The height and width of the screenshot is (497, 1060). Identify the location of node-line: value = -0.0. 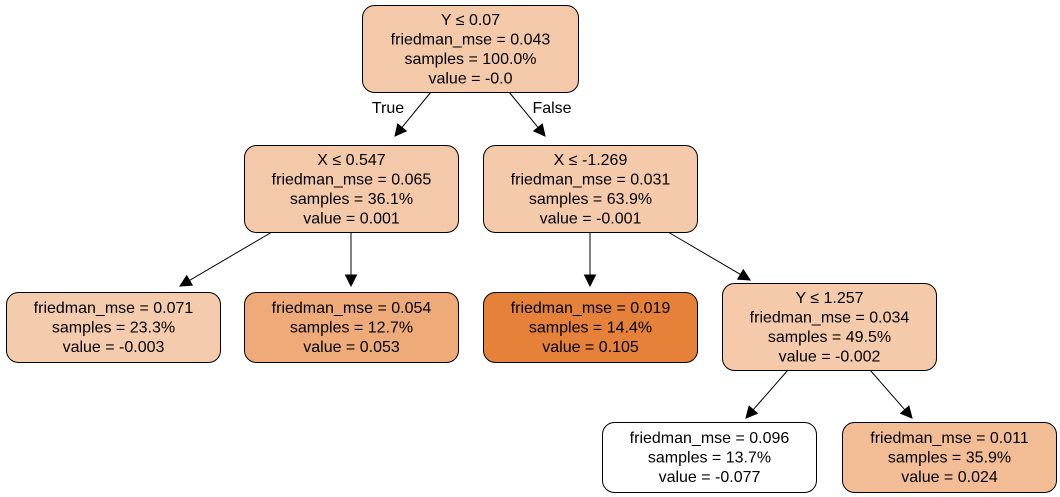
(470, 78).